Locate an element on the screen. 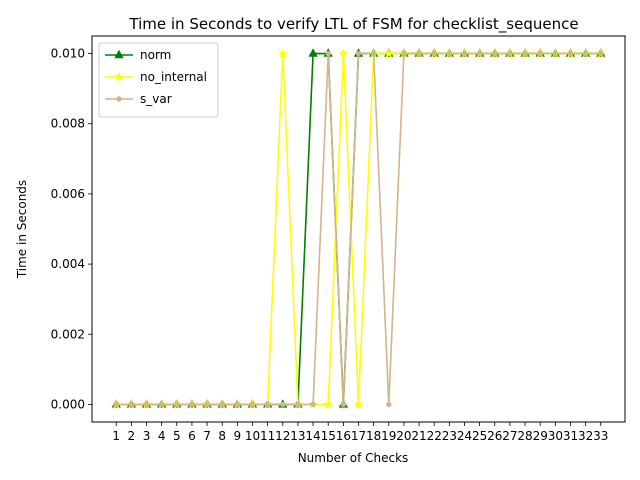 The width and height of the screenshot is (640, 480). data-point-norm is located at coordinates (313, 52).